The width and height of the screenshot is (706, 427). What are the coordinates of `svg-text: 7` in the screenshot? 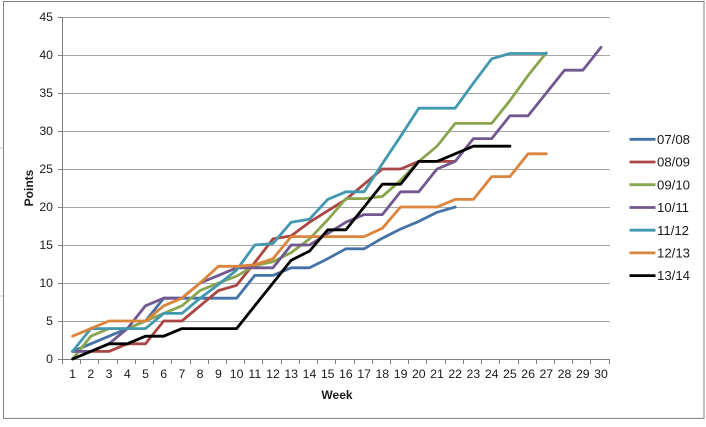 It's located at (181, 374).